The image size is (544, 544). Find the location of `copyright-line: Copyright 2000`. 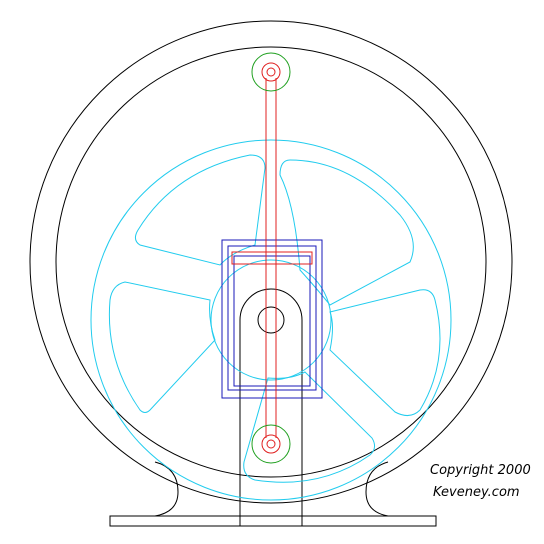

copyright-line: Copyright 2000 is located at coordinates (480, 470).